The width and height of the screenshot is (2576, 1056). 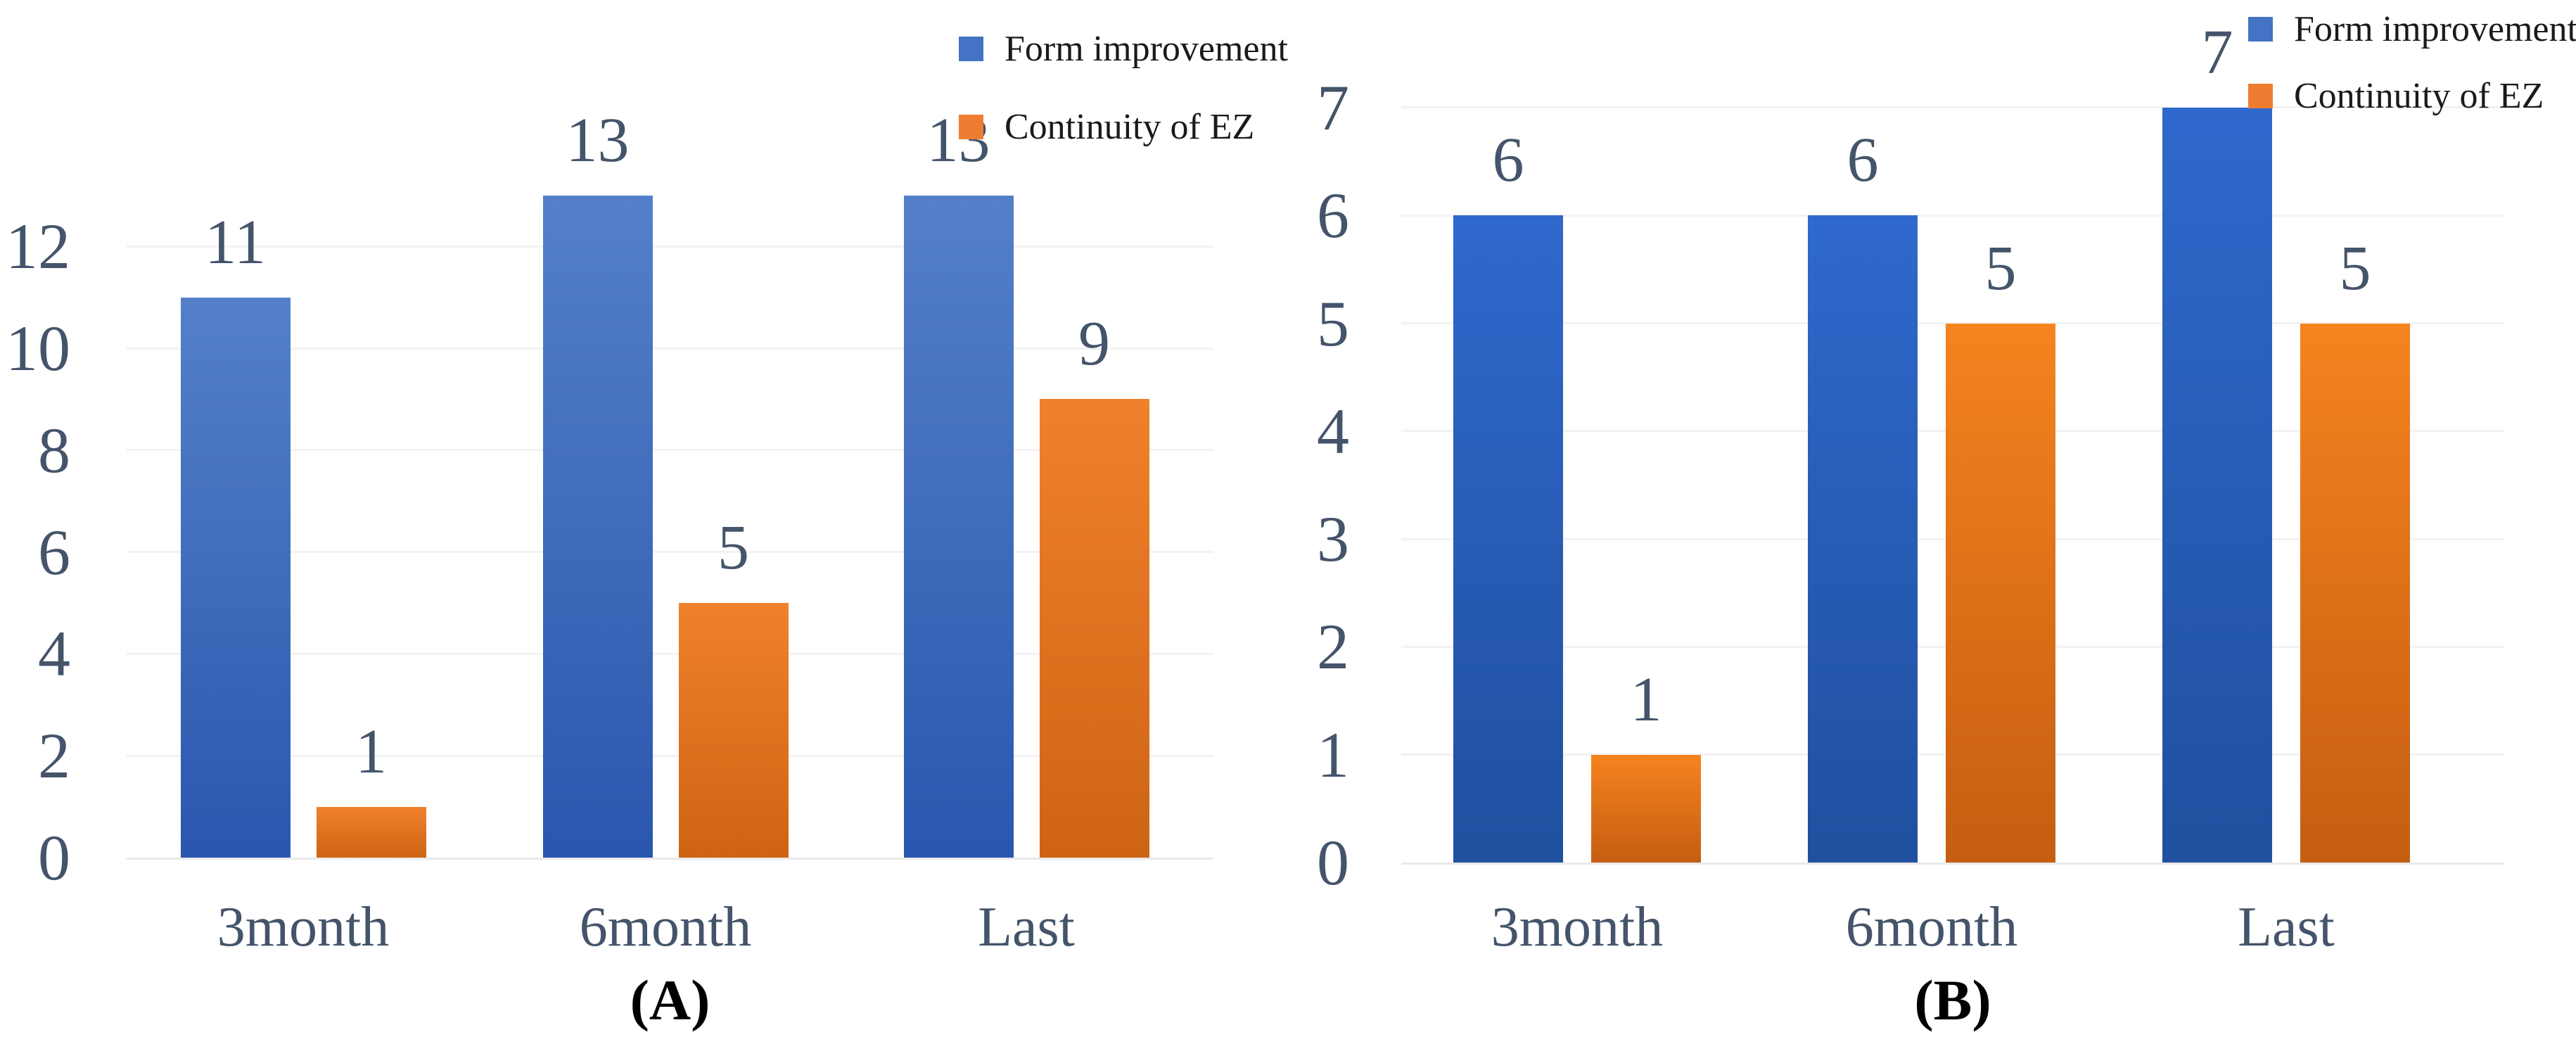 I want to click on y-axis-tick-label: 1, so click(x=1333, y=755).